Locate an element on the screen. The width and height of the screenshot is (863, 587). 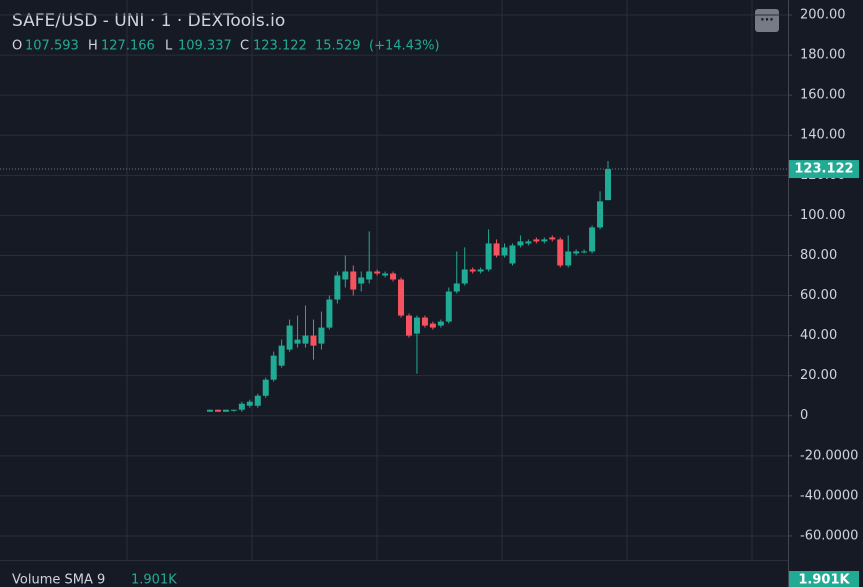
last-price-tag is located at coordinates (824, 169).